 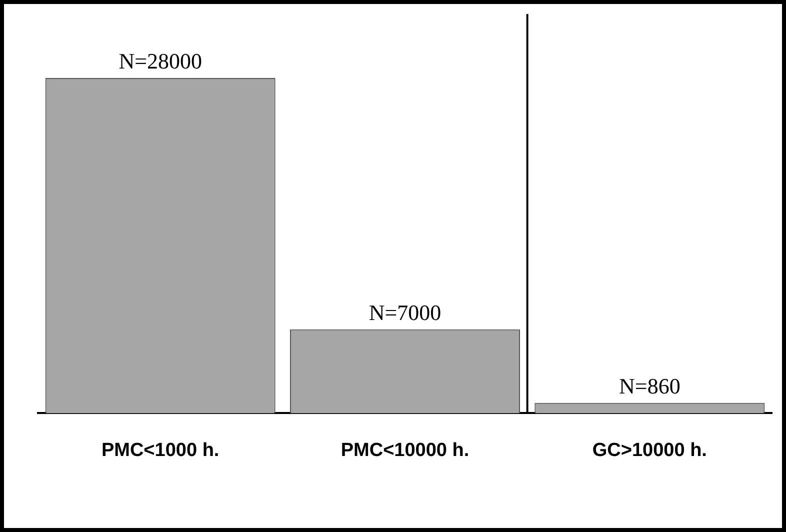 I want to click on x-tick-label: GC>10000 h., so click(x=649, y=450).